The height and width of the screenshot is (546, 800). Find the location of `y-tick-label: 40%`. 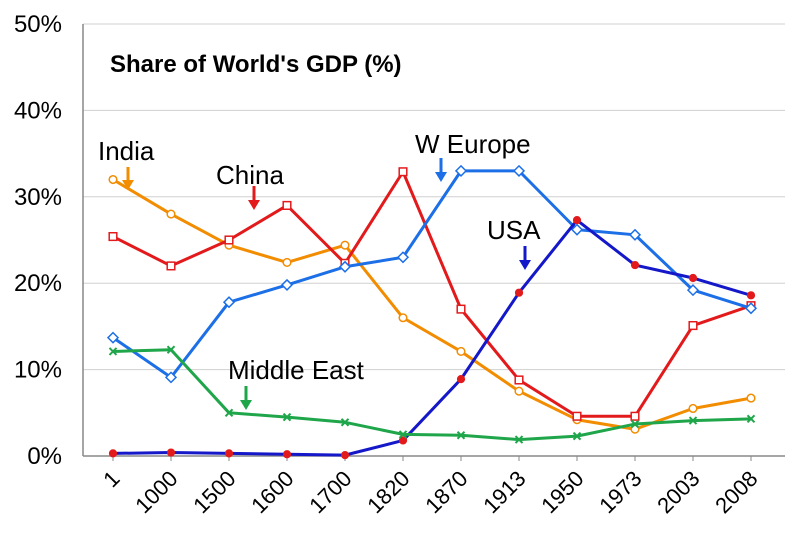

y-tick-label: 40% is located at coordinates (38, 110).